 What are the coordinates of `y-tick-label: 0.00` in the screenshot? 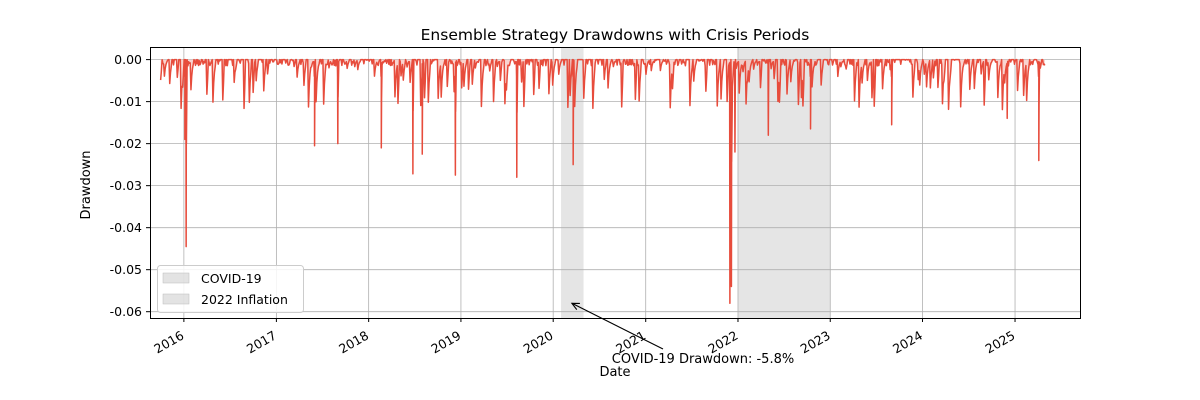 It's located at (128, 59).